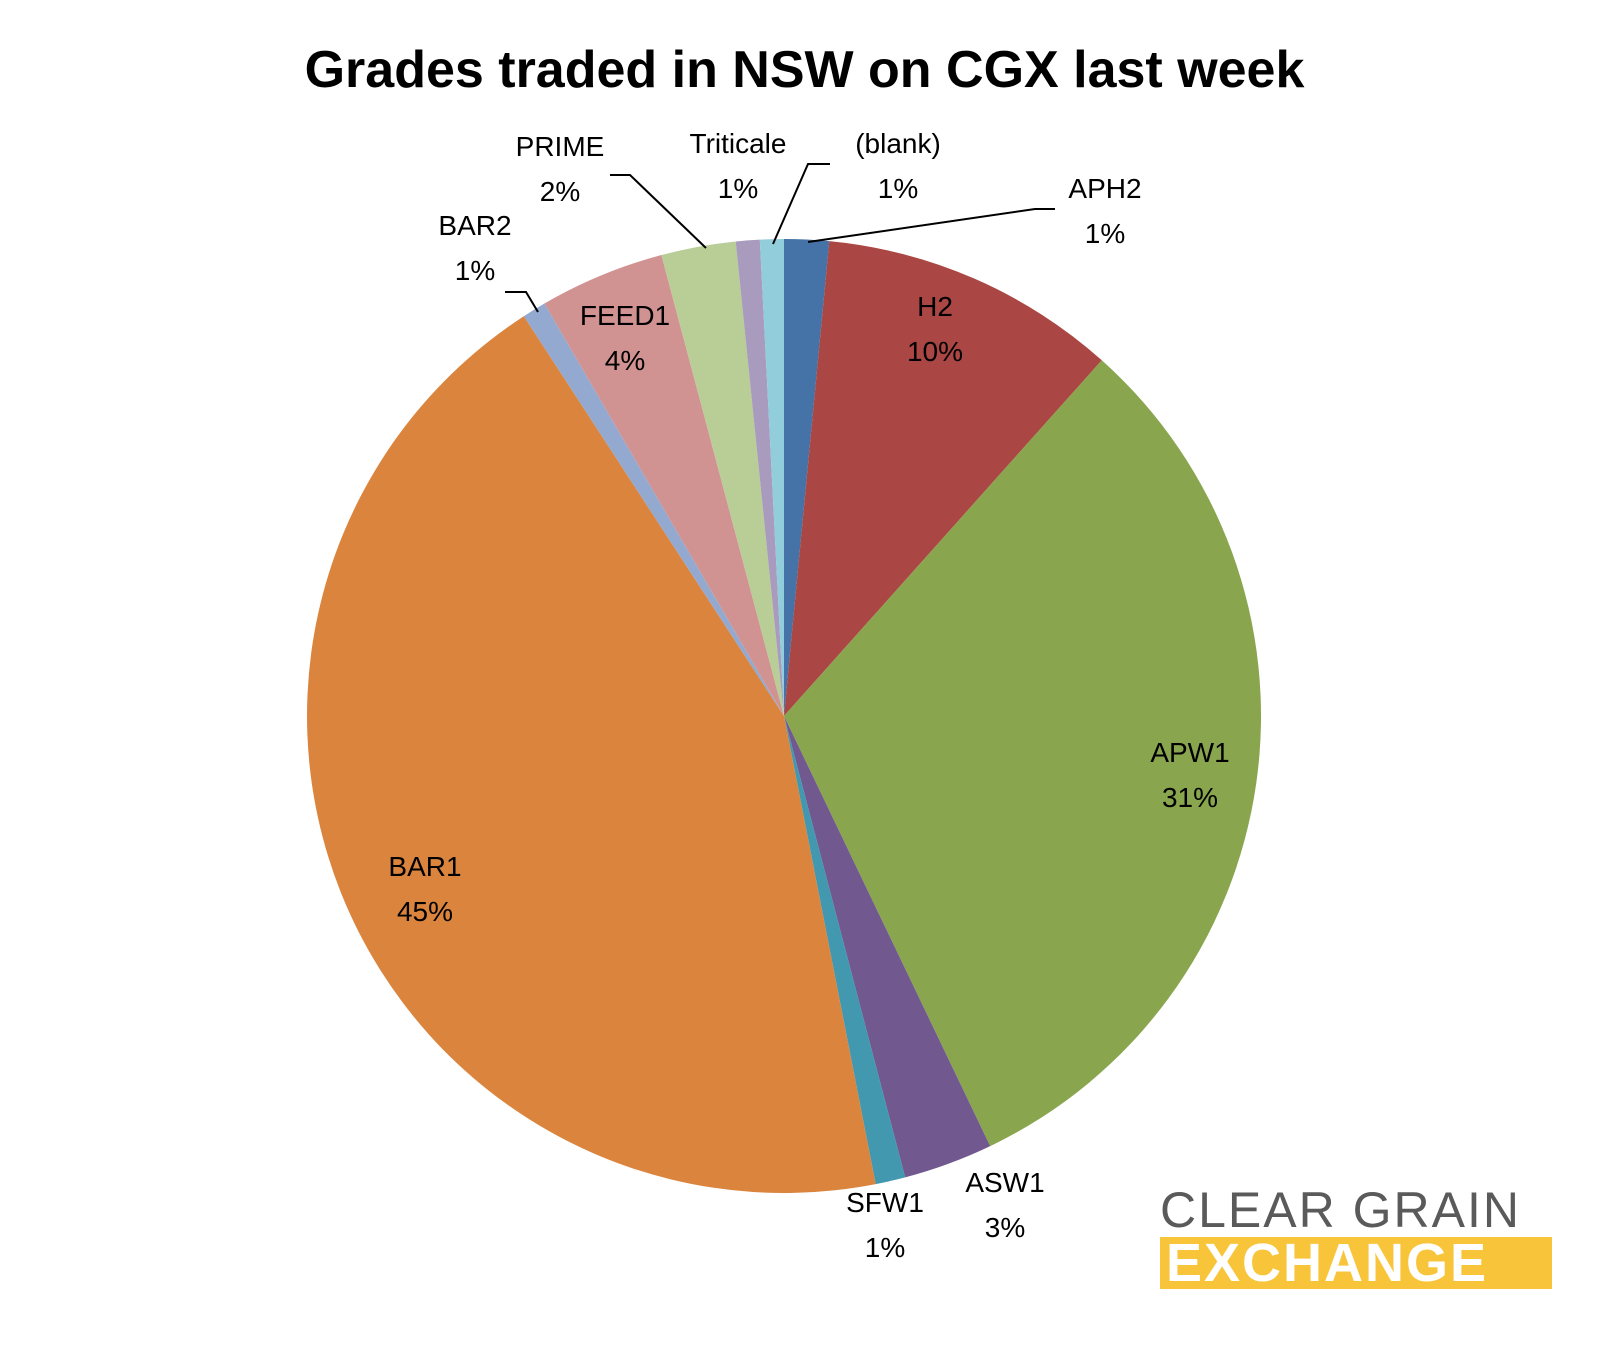  I want to click on slice-name-label: Triticale, so click(738, 143).